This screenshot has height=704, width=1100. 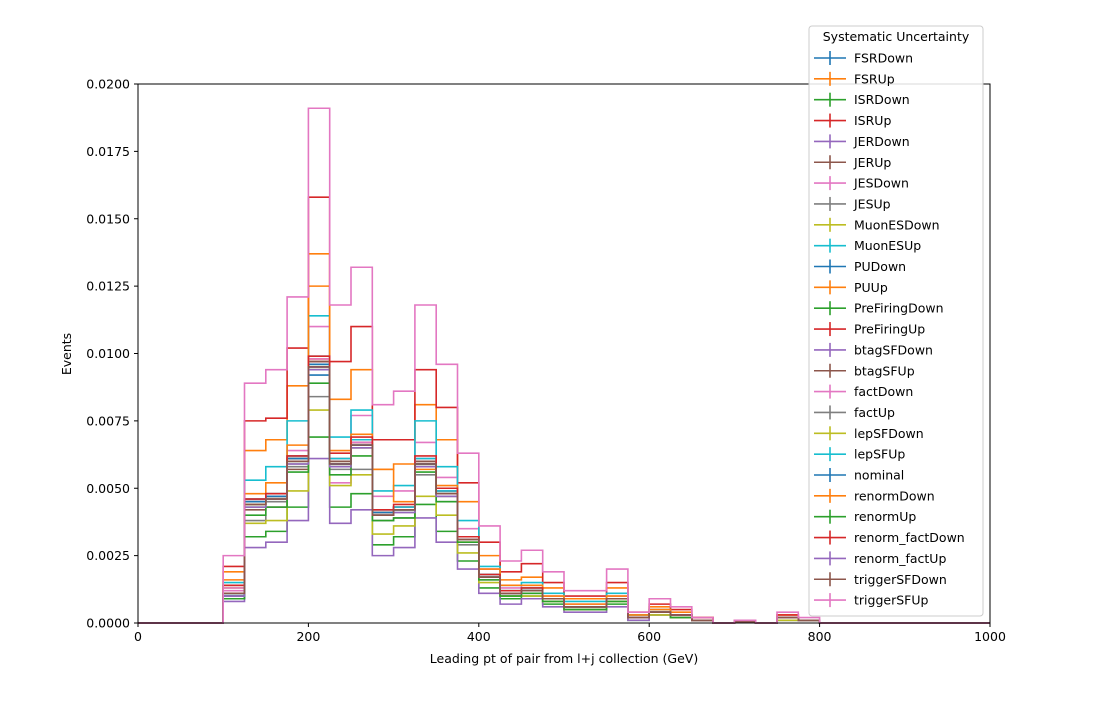 What do you see at coordinates (909, 537) in the screenshot?
I see `legend-label: renorm_factDown` at bounding box center [909, 537].